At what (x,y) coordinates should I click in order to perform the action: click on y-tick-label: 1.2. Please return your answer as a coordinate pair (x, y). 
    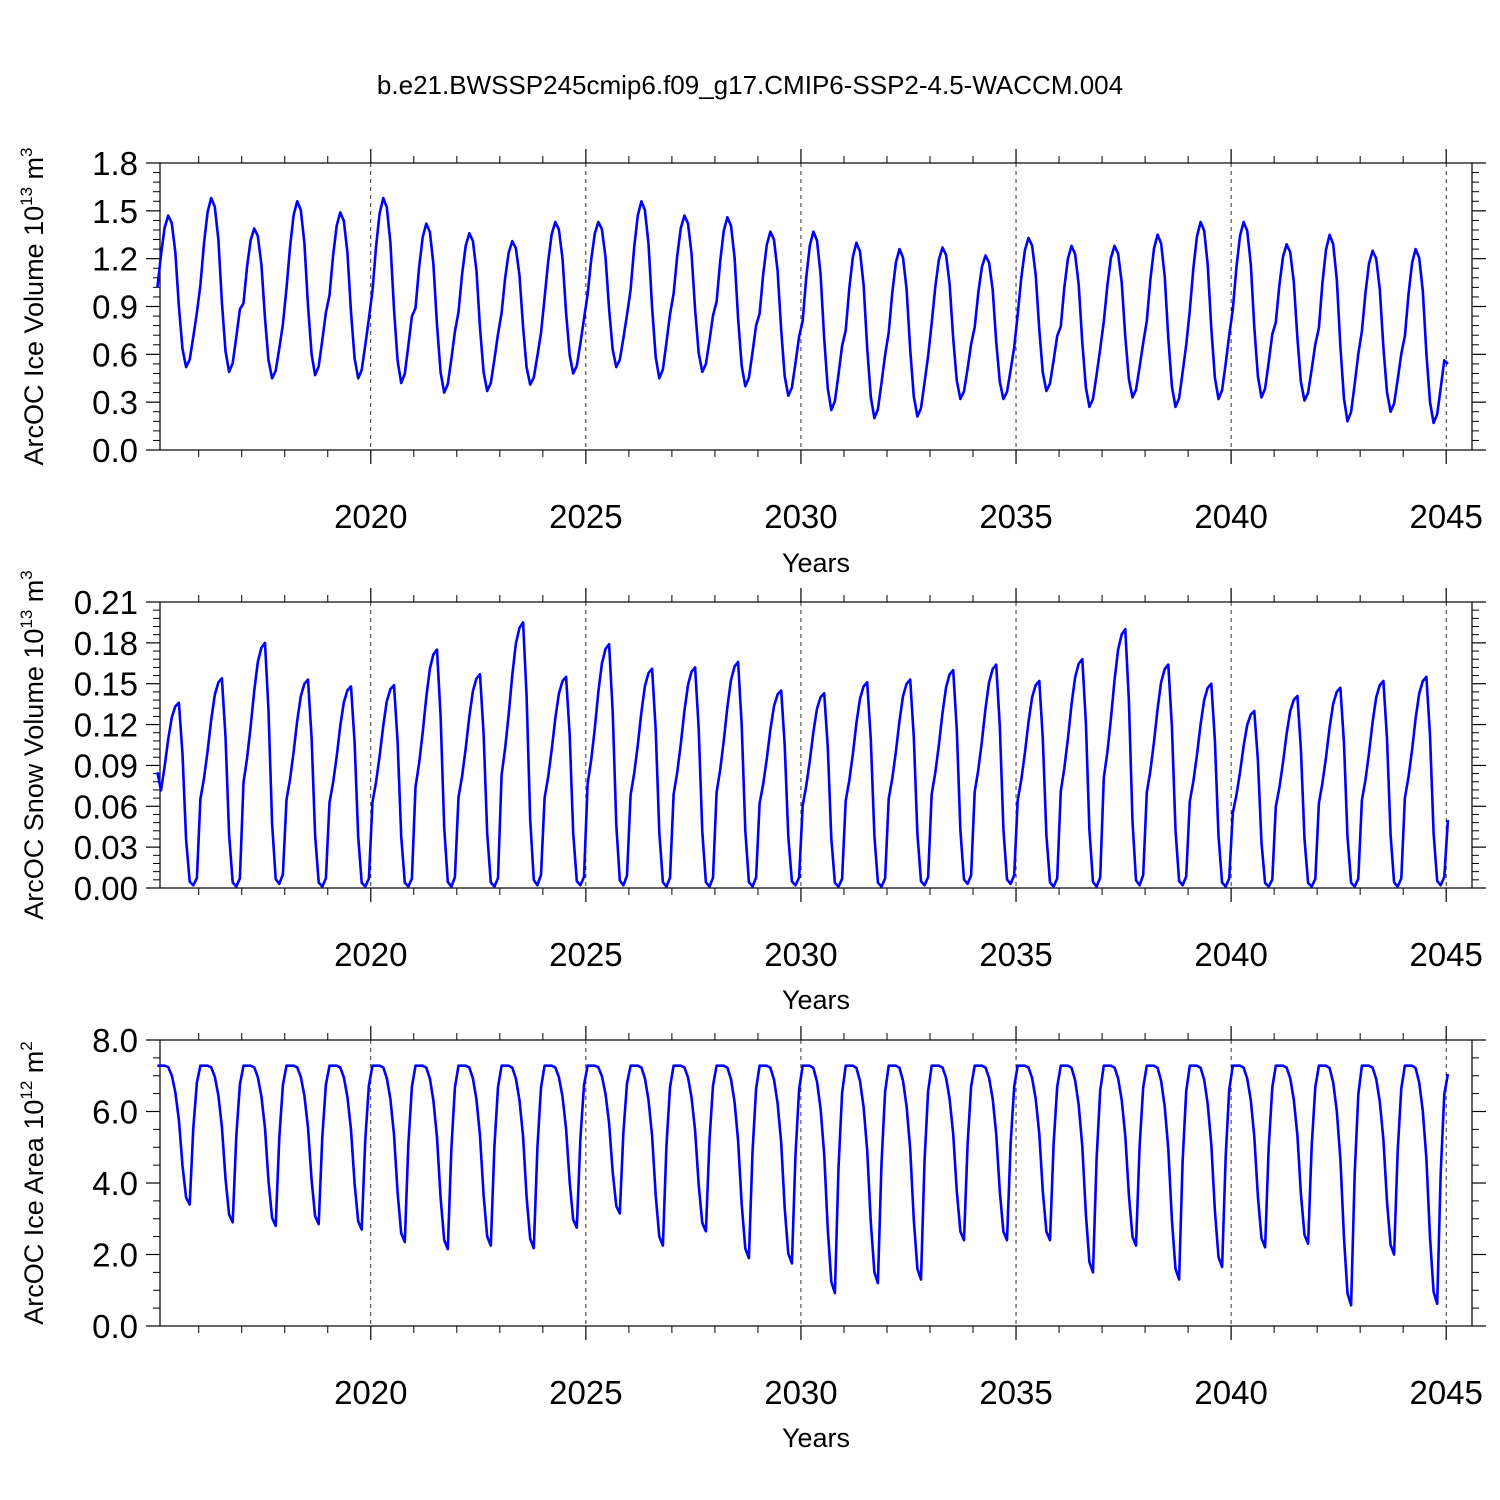
    Looking at the image, I should click on (115, 259).